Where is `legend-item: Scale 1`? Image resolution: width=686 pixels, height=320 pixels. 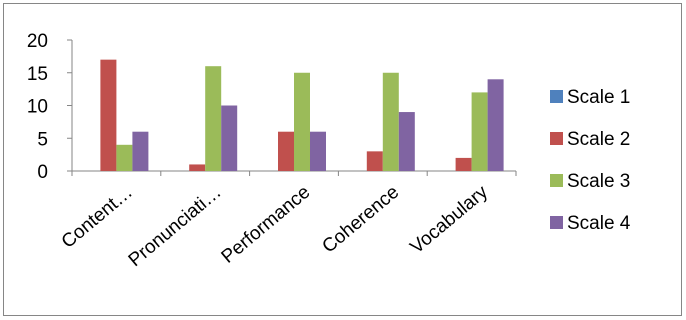
legend-item: Scale 1 is located at coordinates (590, 97).